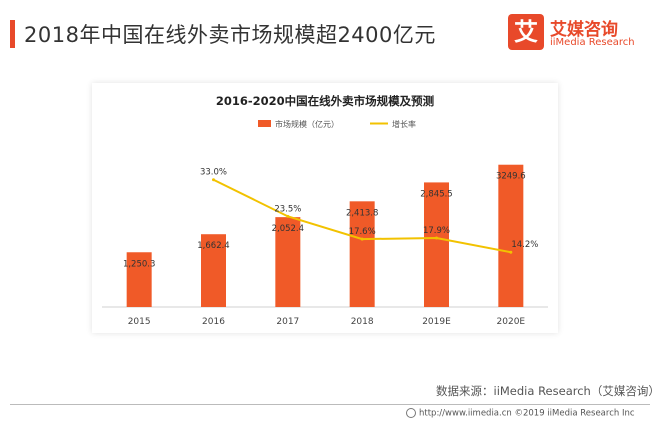 This screenshot has width=660, height=445. I want to click on bar-2015, so click(139, 279).